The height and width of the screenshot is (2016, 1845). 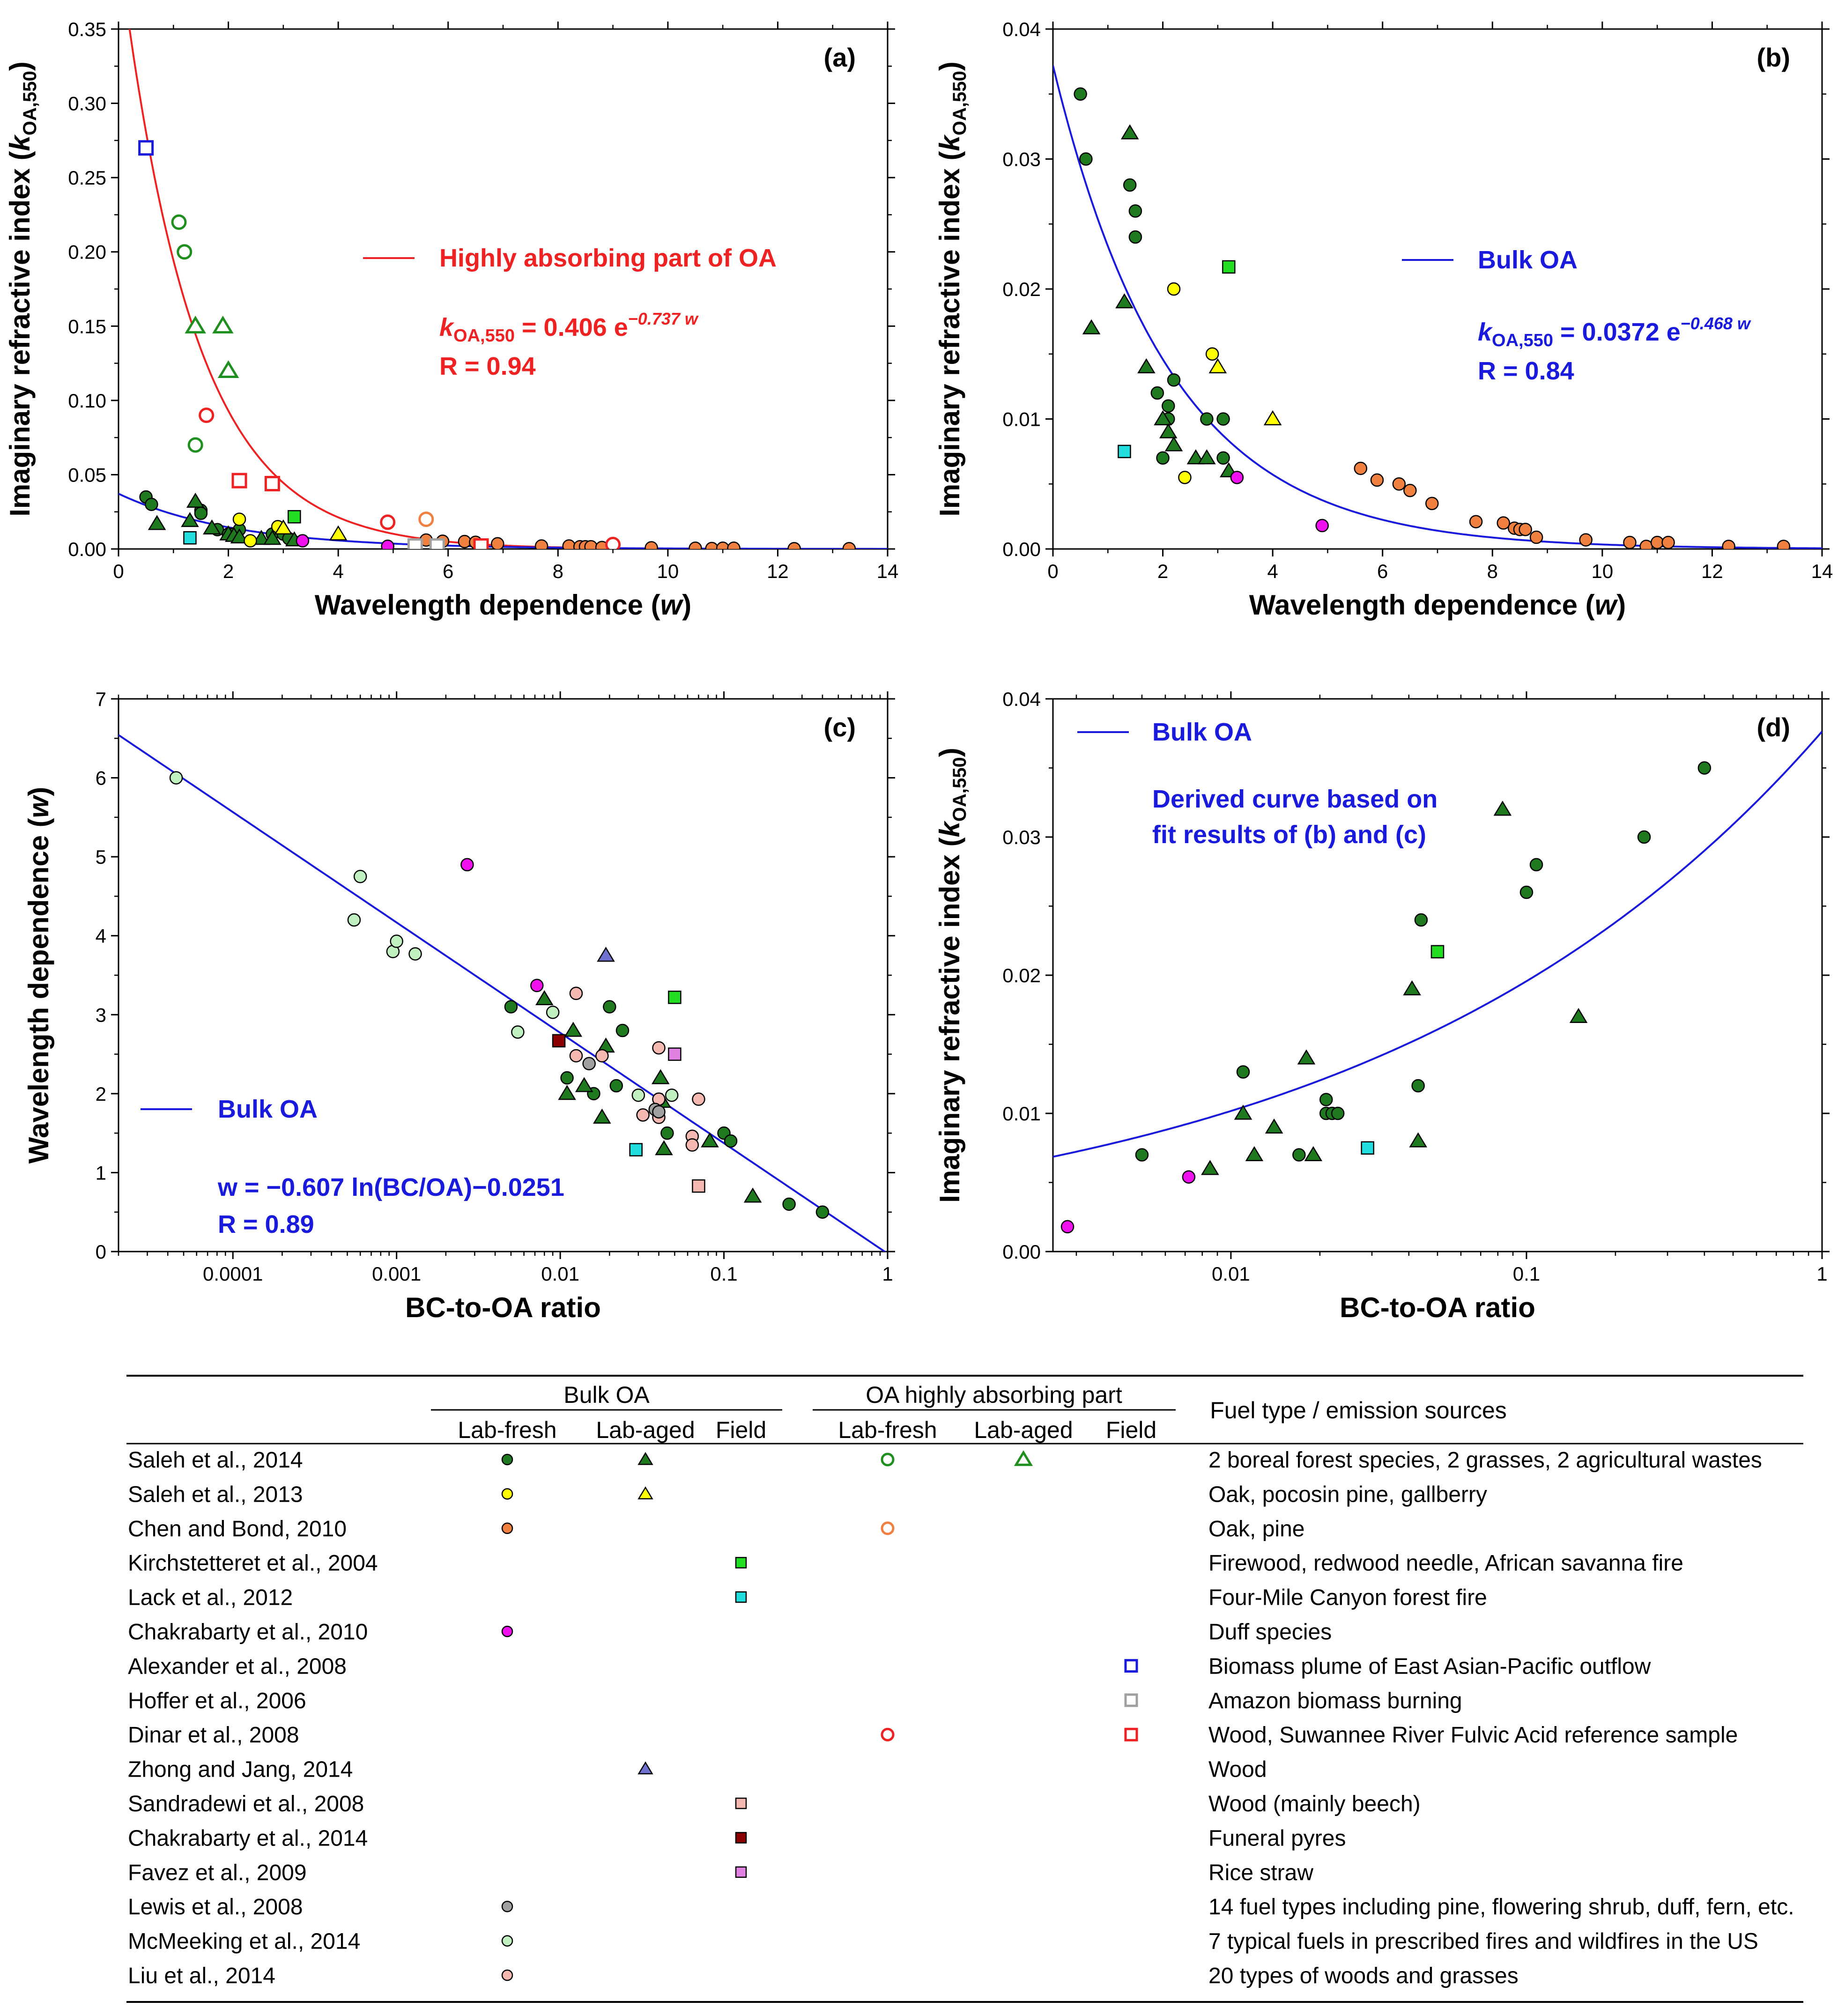 I want to click on fit-equation: w = −0.607 ln(BC/OA)−0.0251, so click(x=390, y=1187).